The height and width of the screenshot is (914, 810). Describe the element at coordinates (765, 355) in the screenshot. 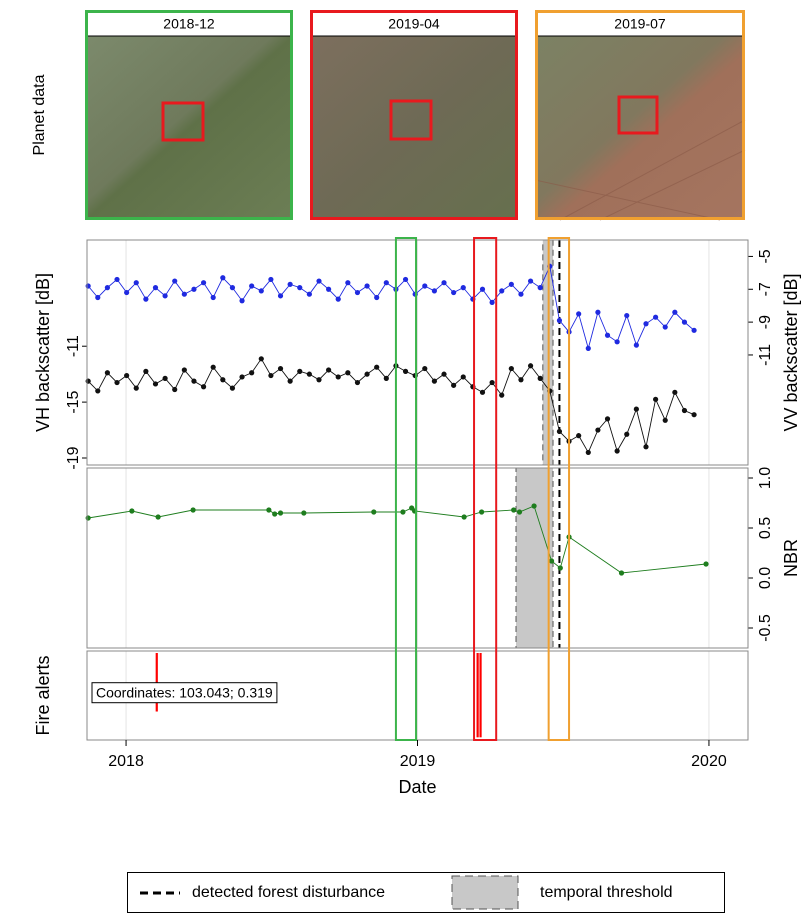

I see `y2-tick-label: -11` at that location.